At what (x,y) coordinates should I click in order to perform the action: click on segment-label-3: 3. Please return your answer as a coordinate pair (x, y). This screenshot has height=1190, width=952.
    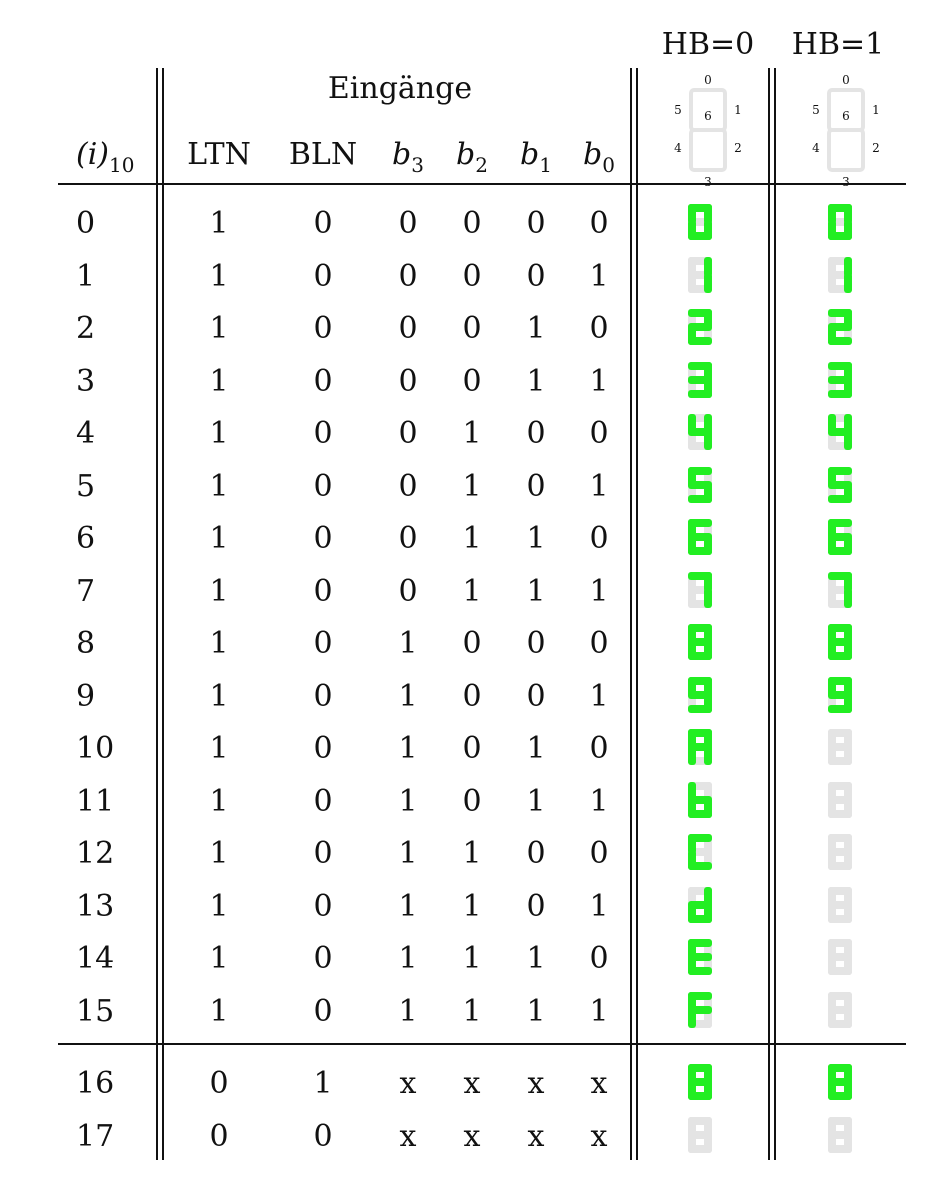
    Looking at the image, I should click on (708, 182).